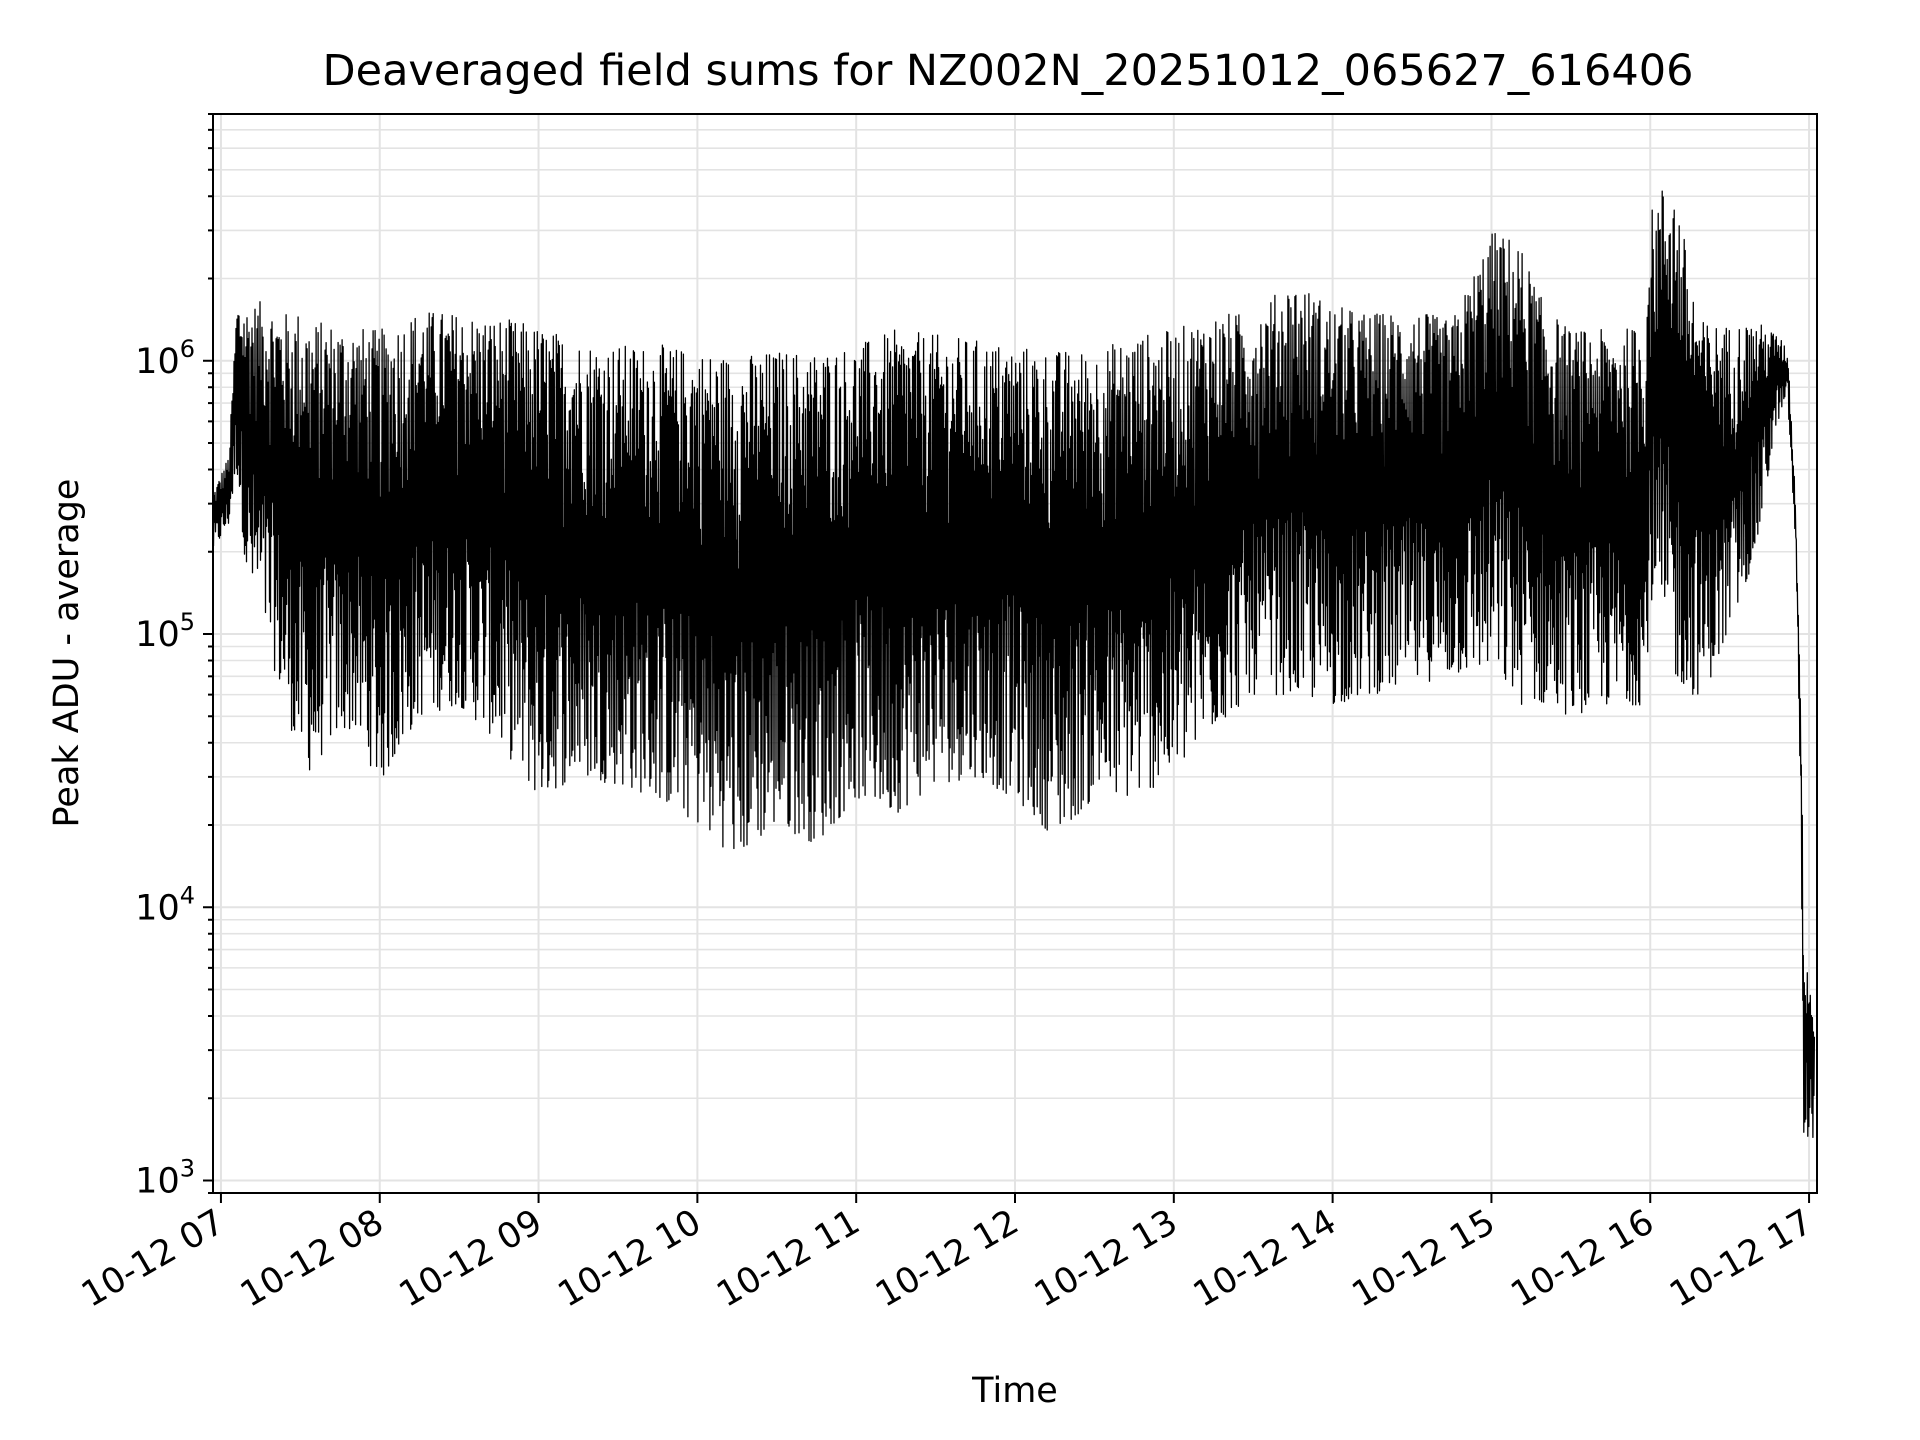 Image resolution: width=1920 pixels, height=1440 pixels. Describe the element at coordinates (174, 657) in the screenshot. I see `y-axis: 10³ 10⁴ 10⁵ 10⁶` at that location.